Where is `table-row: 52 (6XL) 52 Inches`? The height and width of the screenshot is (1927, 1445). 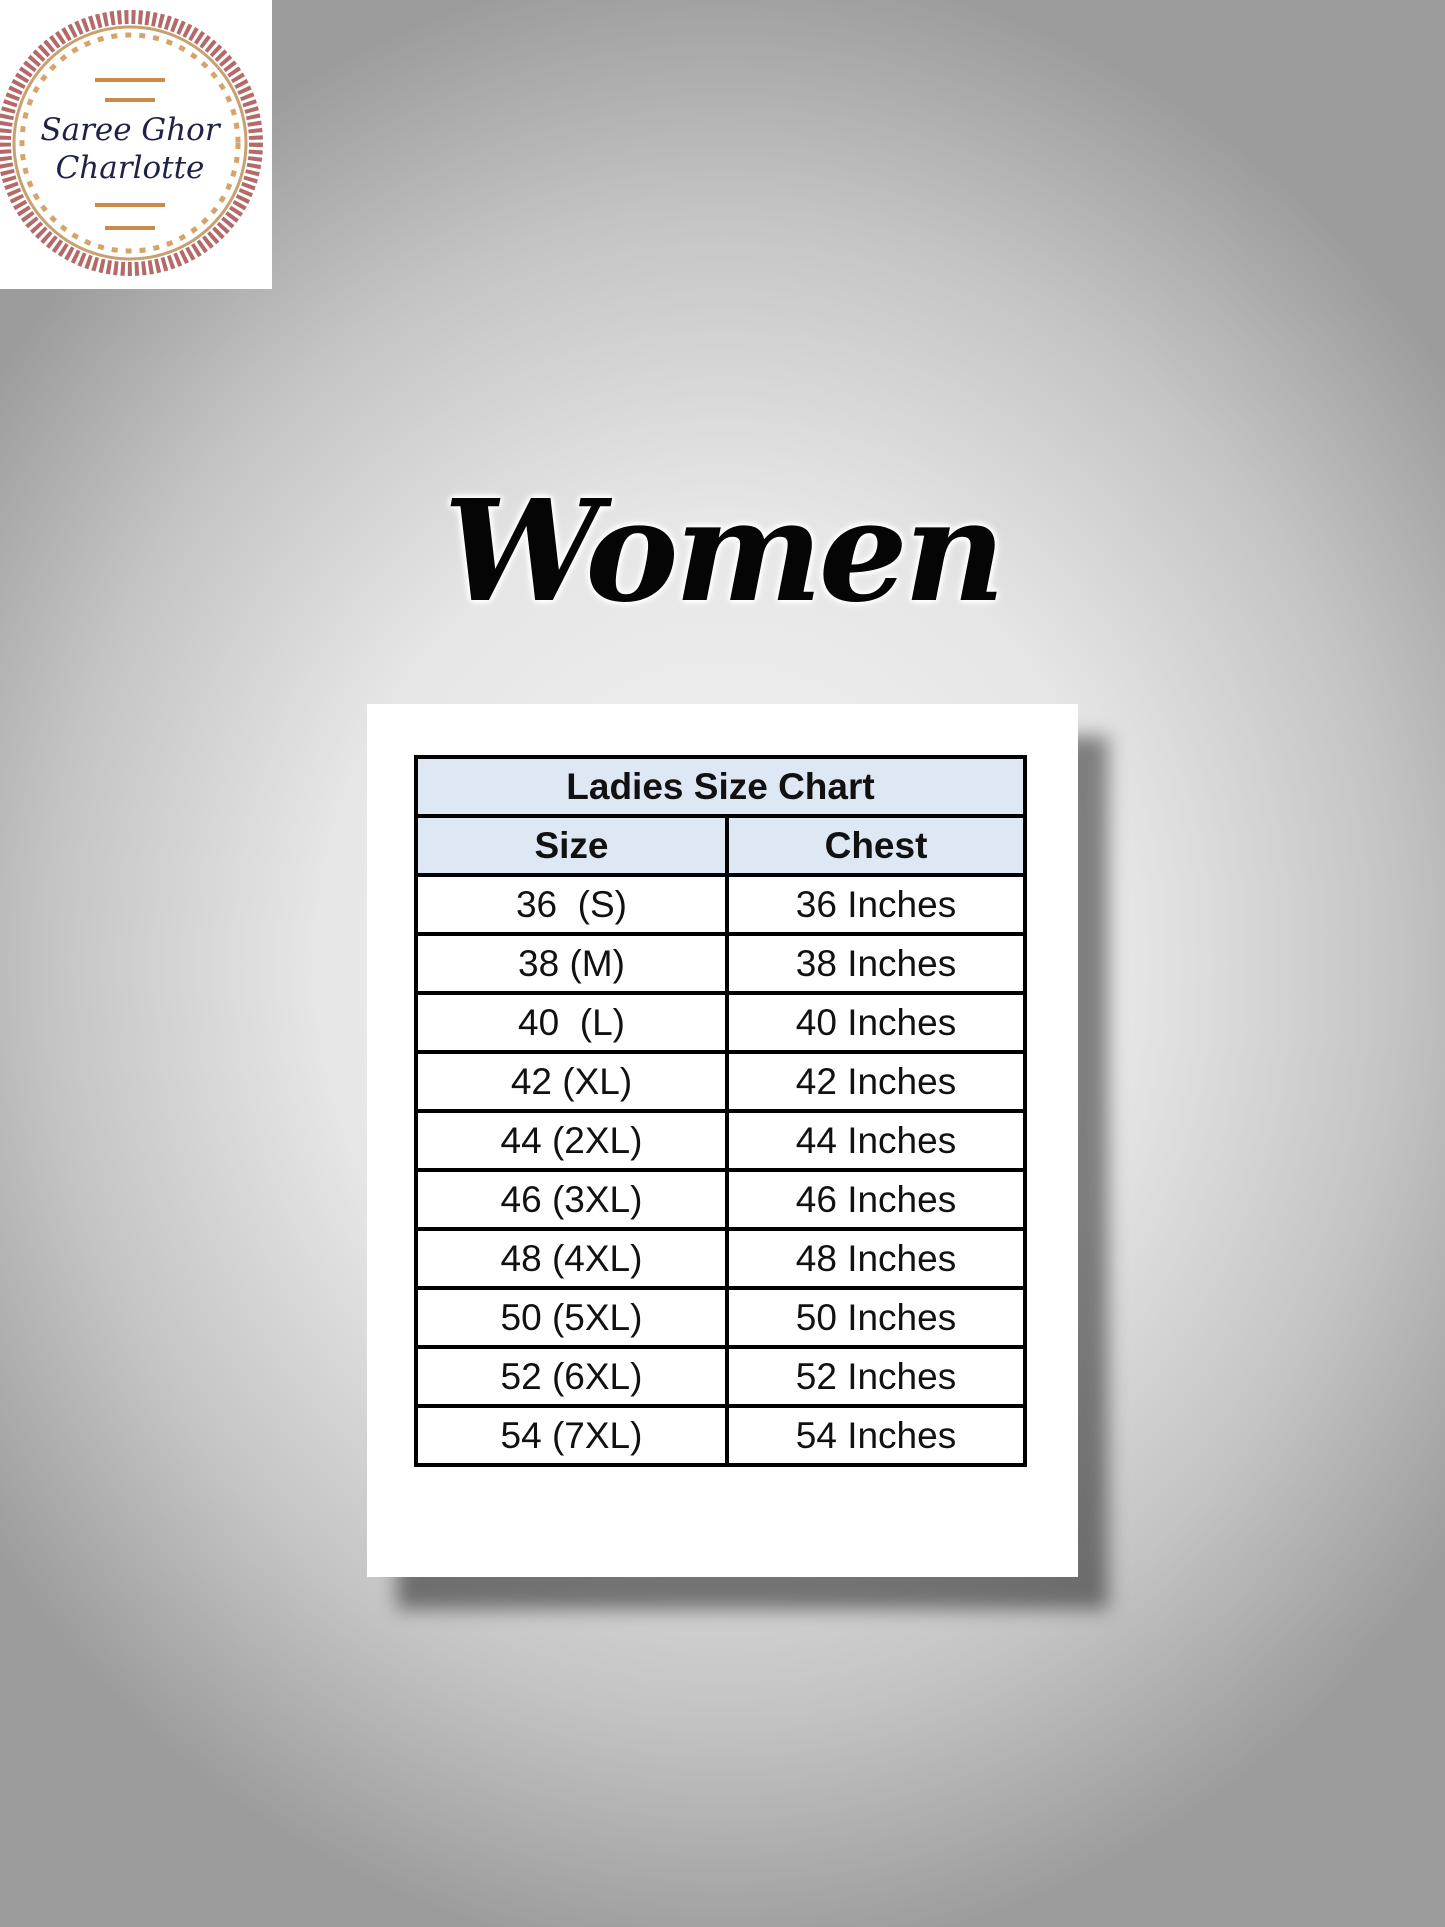 table-row: 52 (6XL) 52 Inches is located at coordinates (720, 1376).